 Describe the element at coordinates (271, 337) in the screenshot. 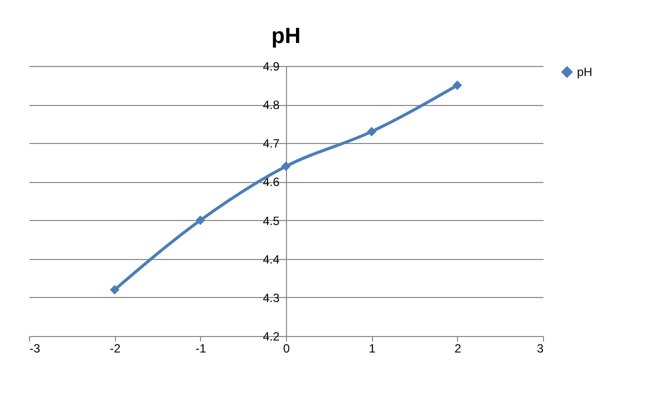

I see `y-tick-label: 4.2` at that location.